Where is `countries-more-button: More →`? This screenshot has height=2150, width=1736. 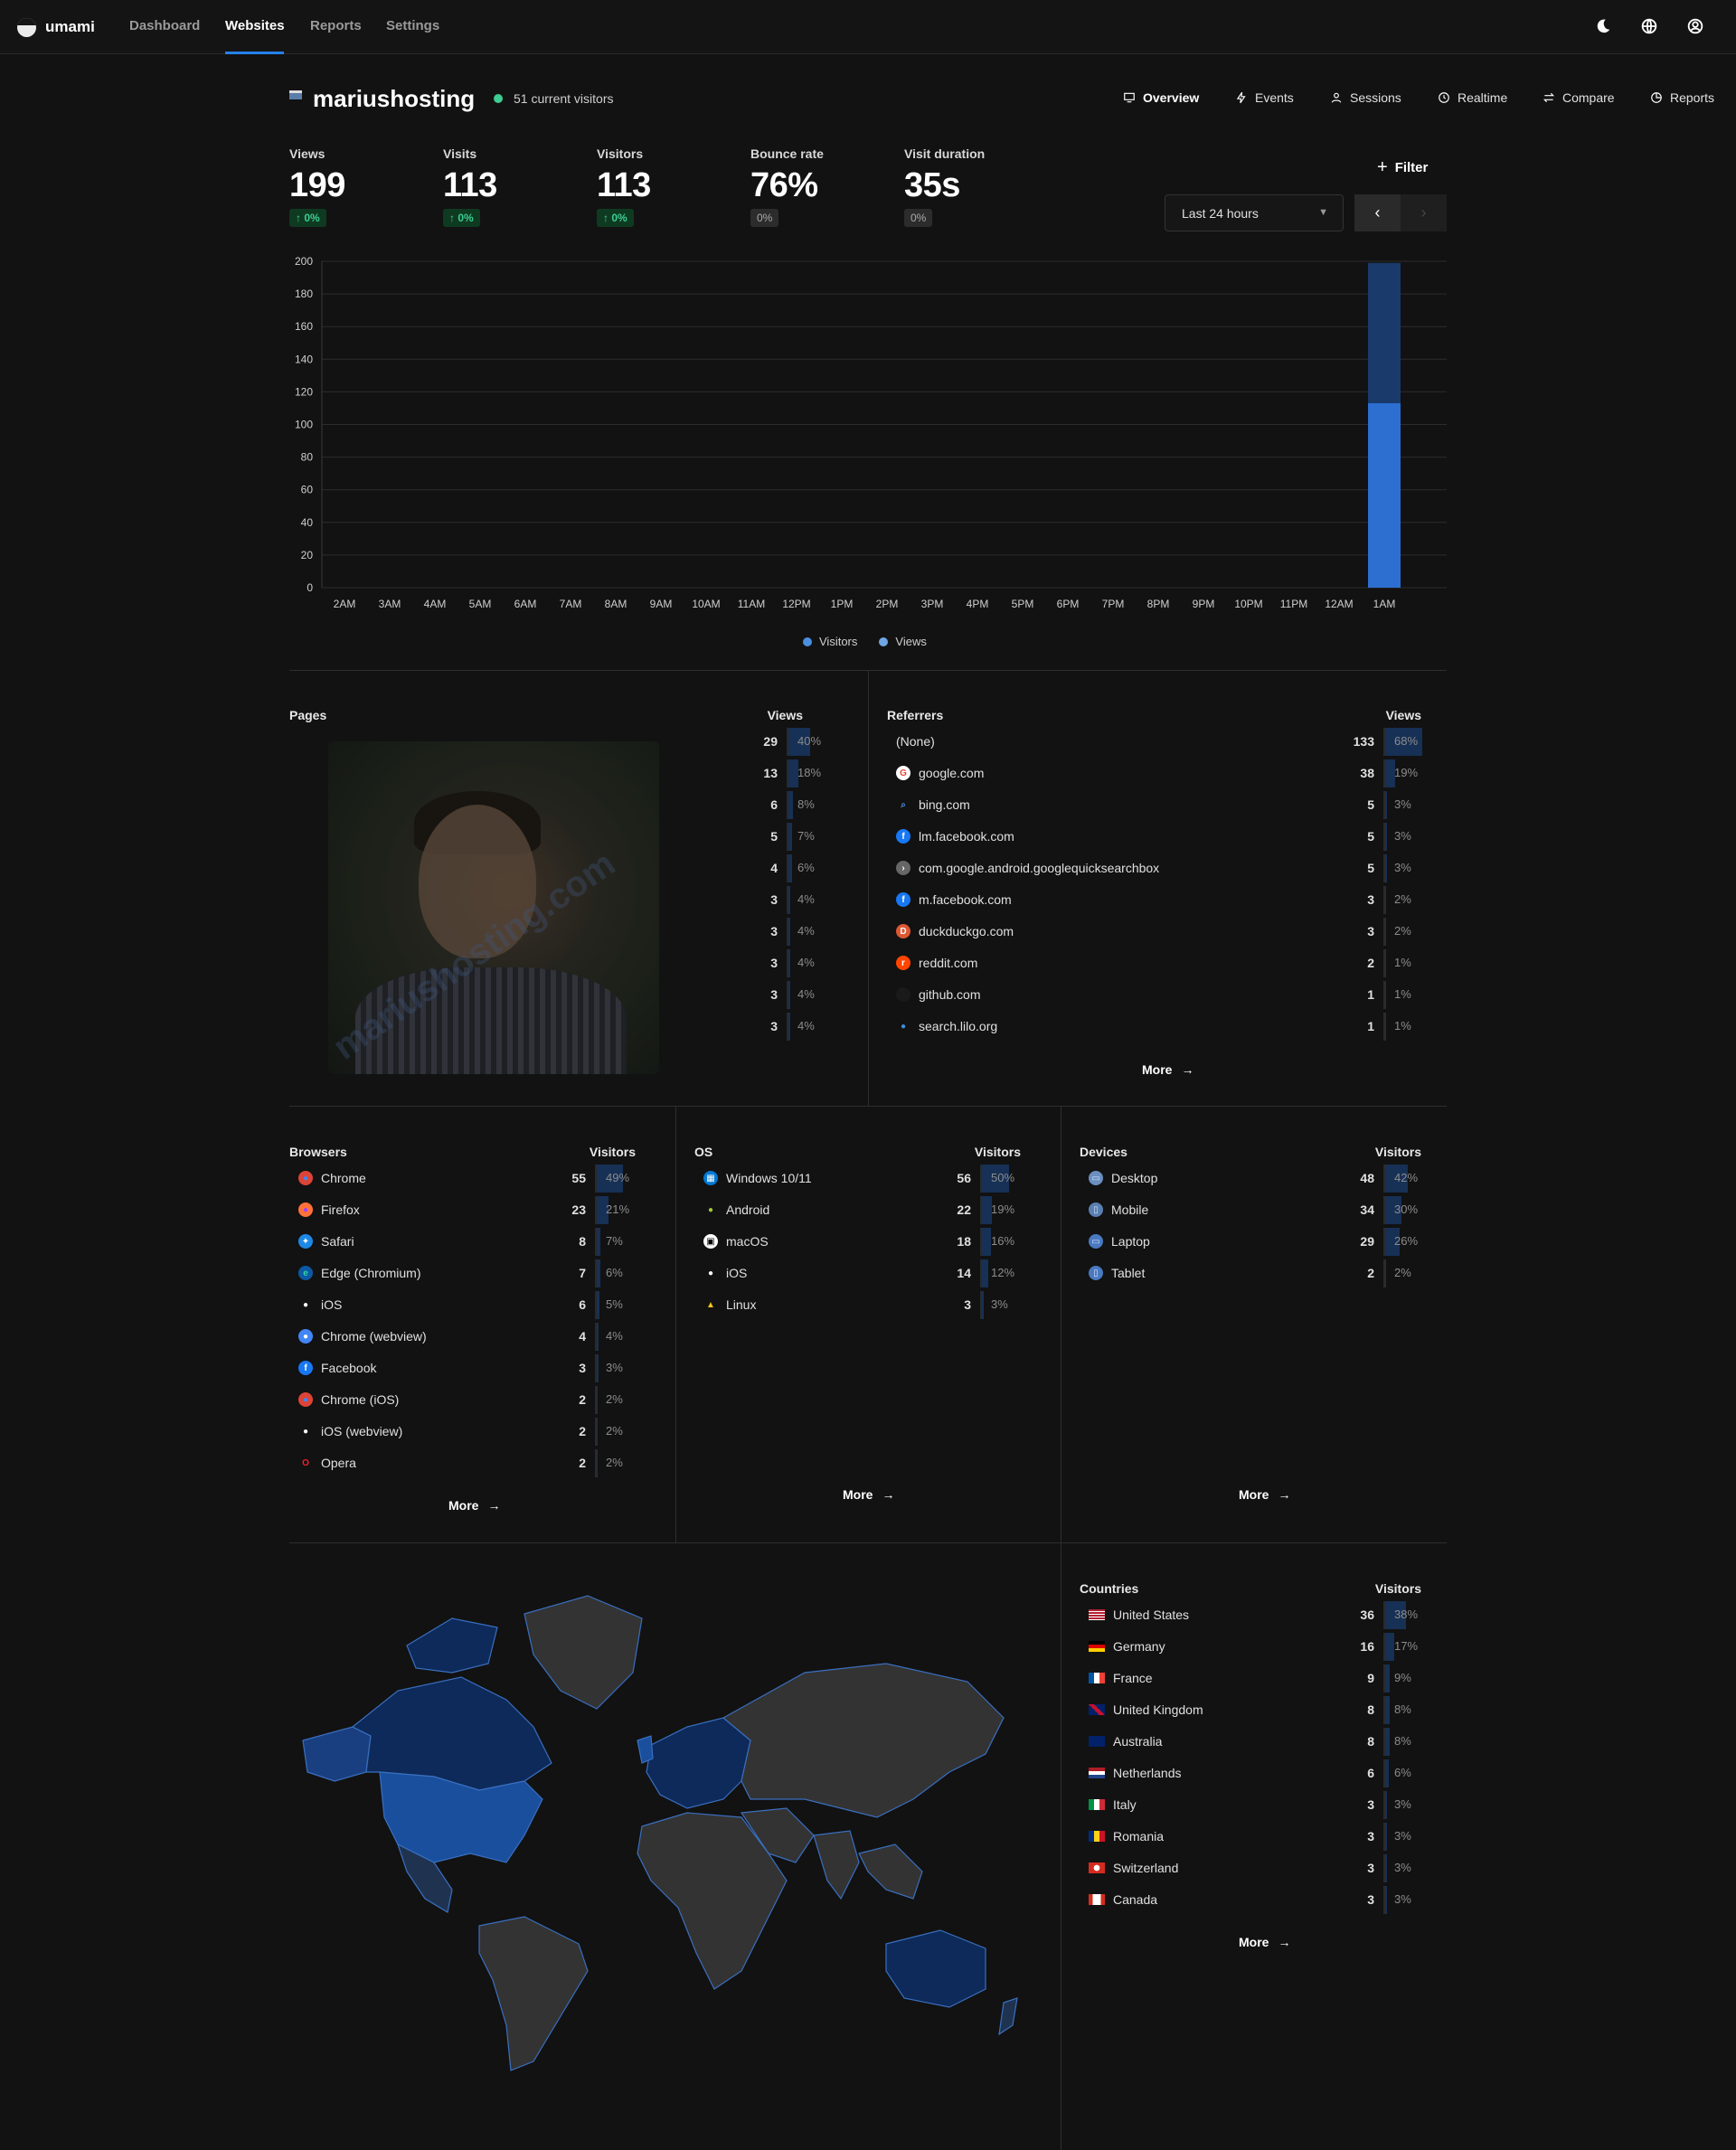
countries-more-button: More → is located at coordinates (1264, 1942).